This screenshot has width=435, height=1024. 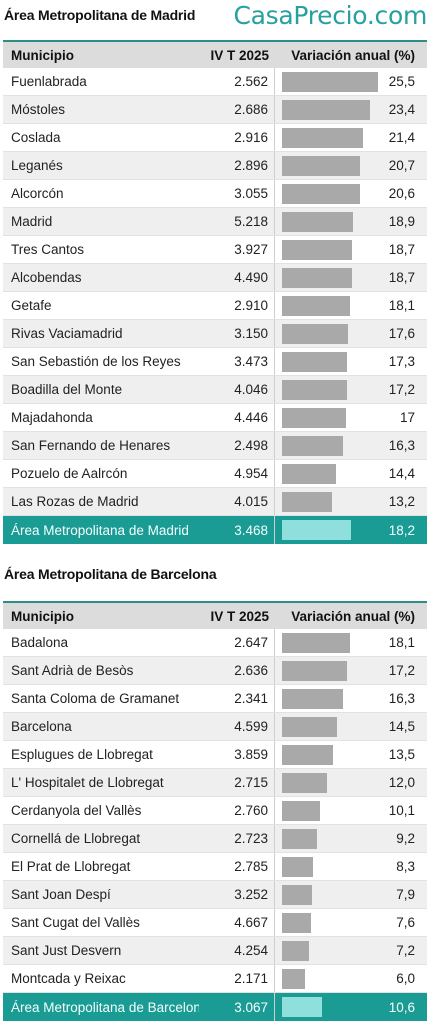 What do you see at coordinates (401, 277) in the screenshot?
I see `variation-label: 18,7` at bounding box center [401, 277].